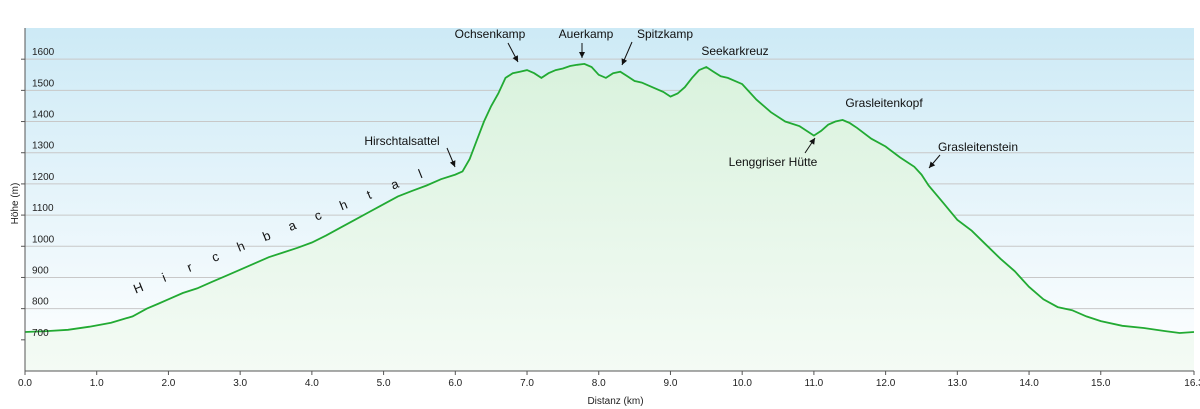  I want to click on y-tick-label: 700, so click(40, 333).